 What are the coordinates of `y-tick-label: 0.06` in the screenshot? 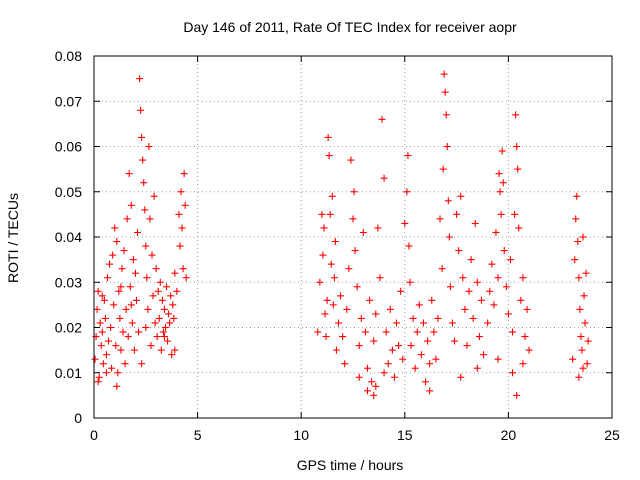 It's located at (68, 147).